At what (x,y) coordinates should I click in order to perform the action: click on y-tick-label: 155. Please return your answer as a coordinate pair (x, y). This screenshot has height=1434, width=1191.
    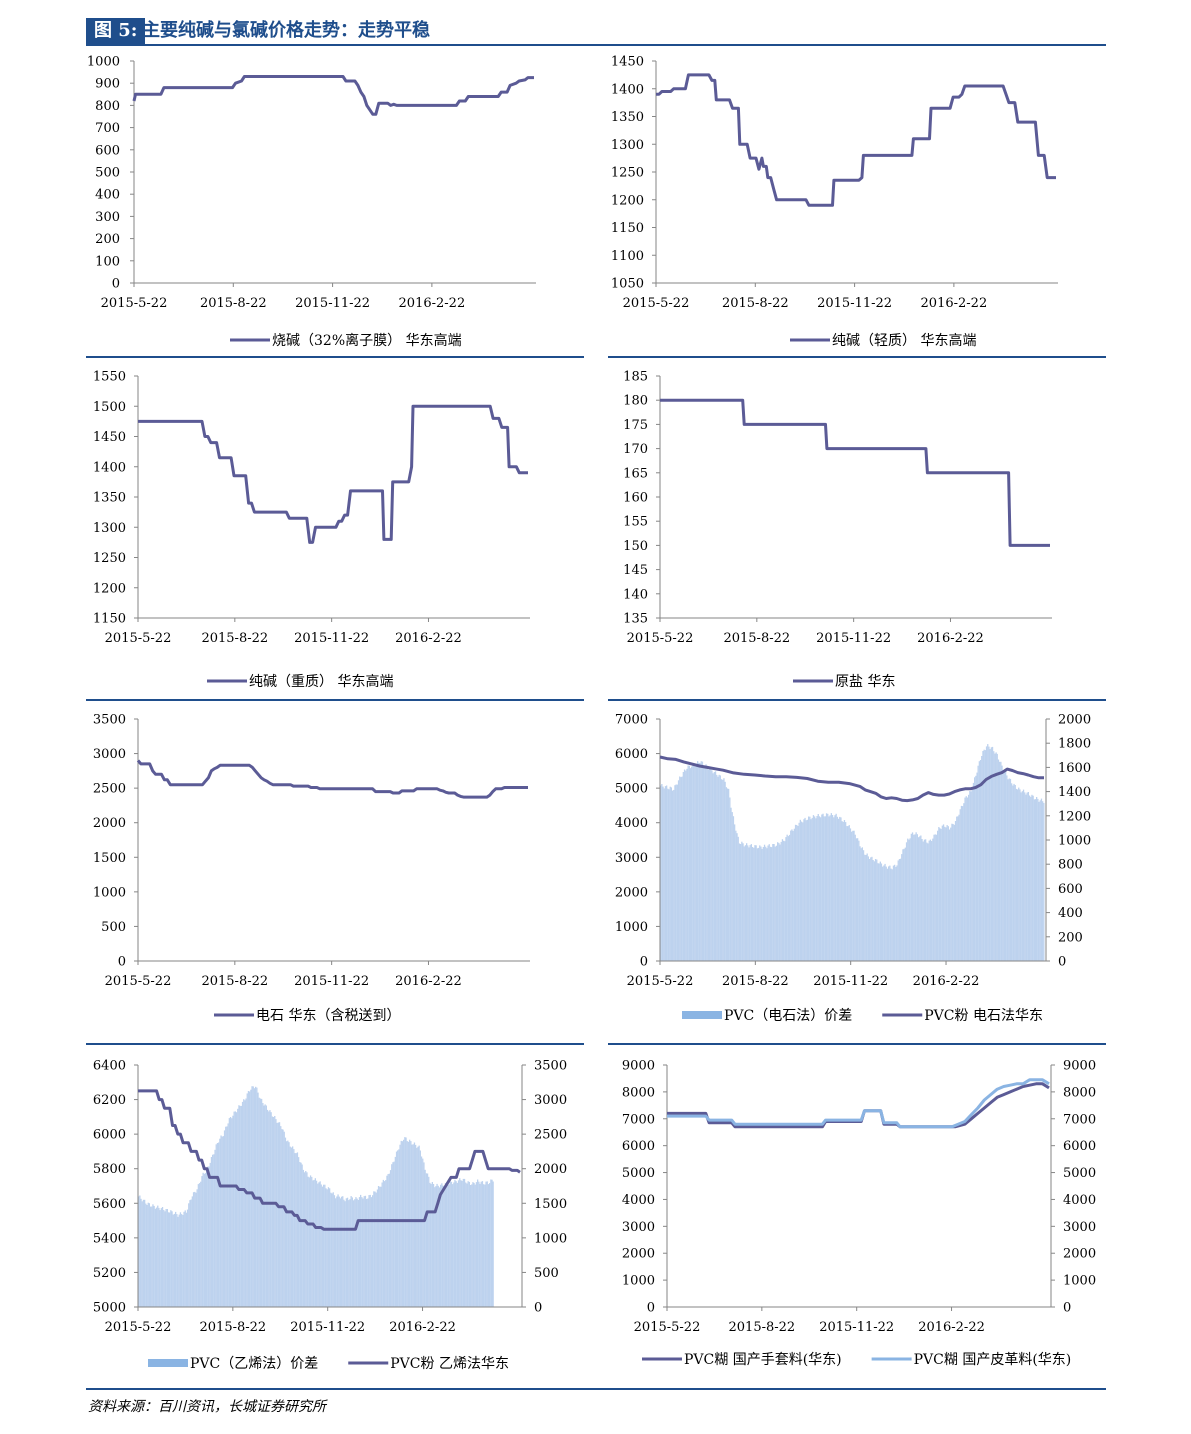
    Looking at the image, I should click on (635, 522).